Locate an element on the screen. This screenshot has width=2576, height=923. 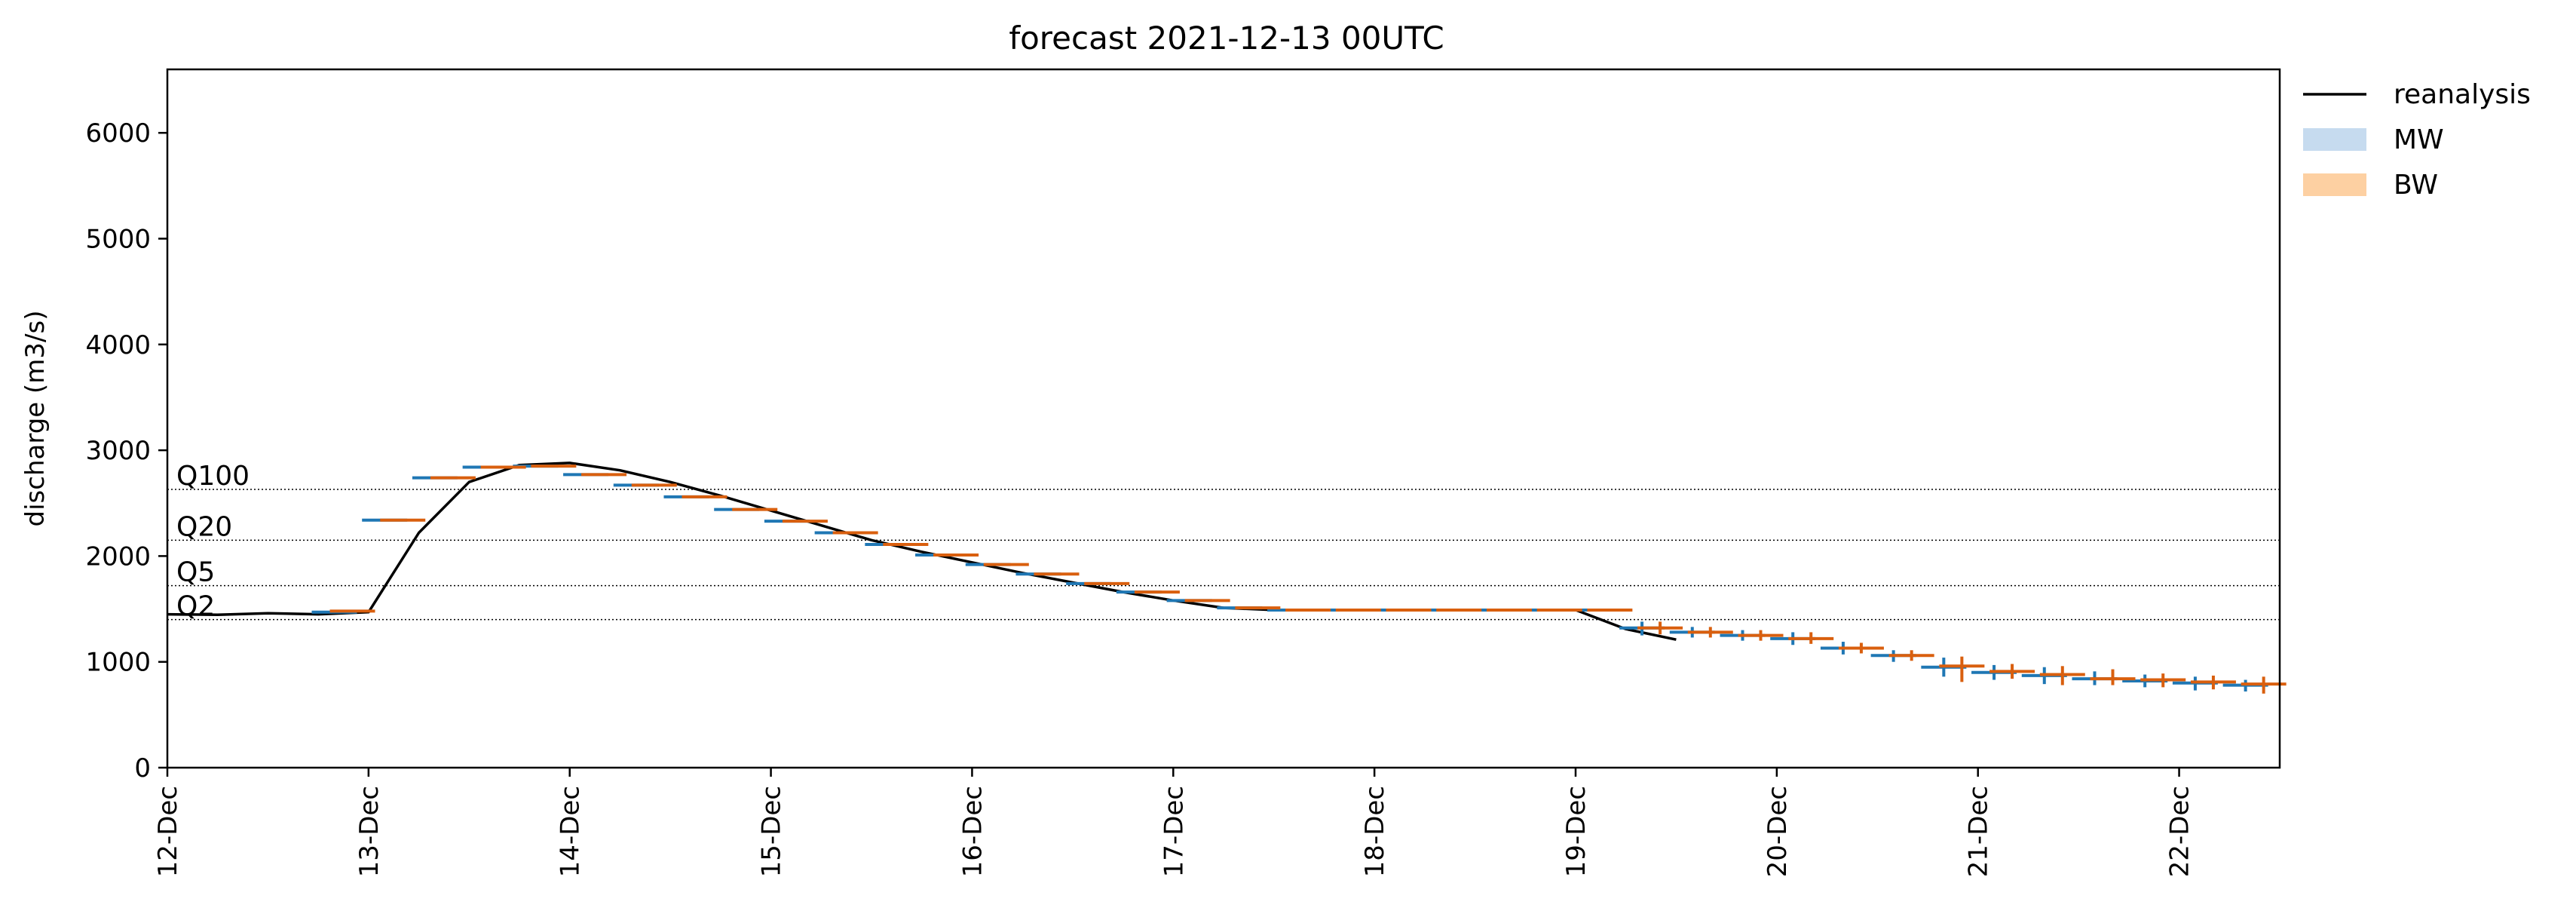
legend-label: MW is located at coordinates (2419, 139).